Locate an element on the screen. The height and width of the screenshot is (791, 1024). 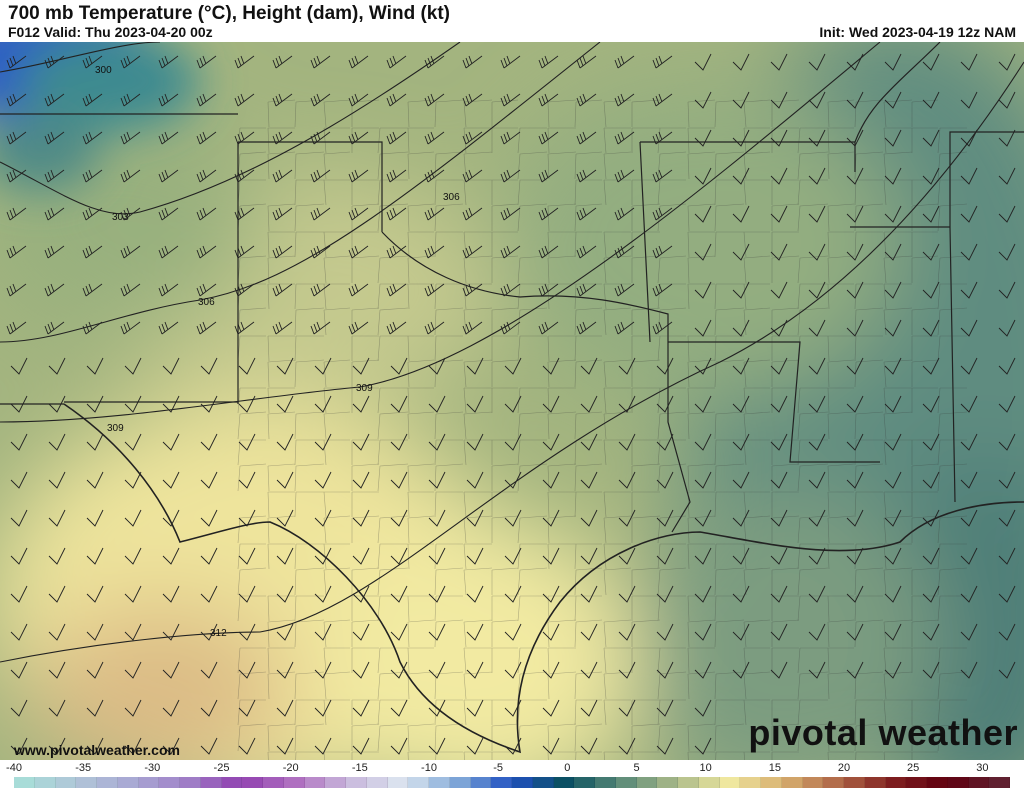
website-url: www.pivotalweather.com is located at coordinates (97, 750).